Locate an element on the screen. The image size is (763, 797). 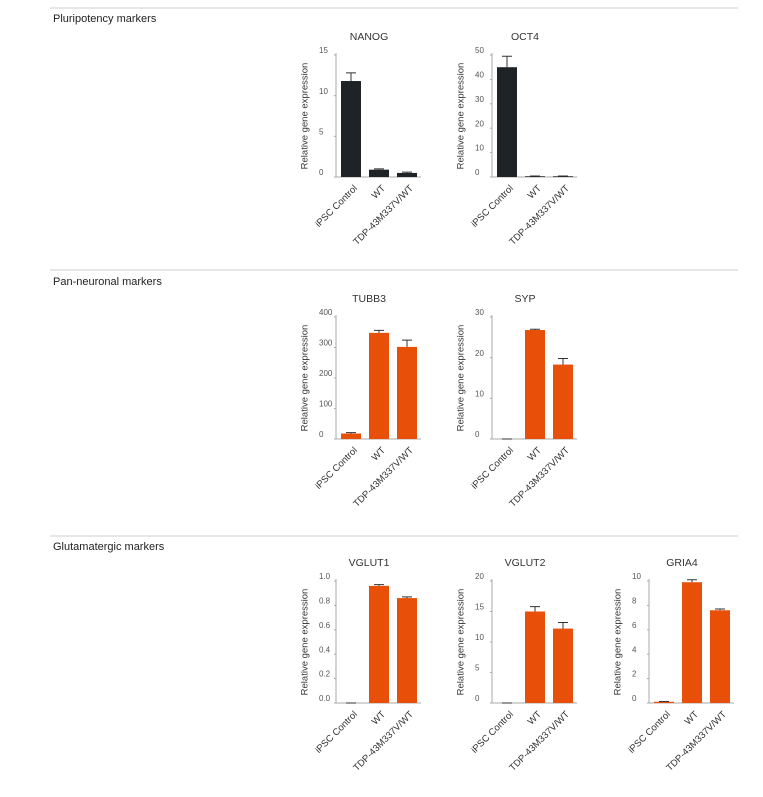
y-tick-label: 100 is located at coordinates (326, 404).